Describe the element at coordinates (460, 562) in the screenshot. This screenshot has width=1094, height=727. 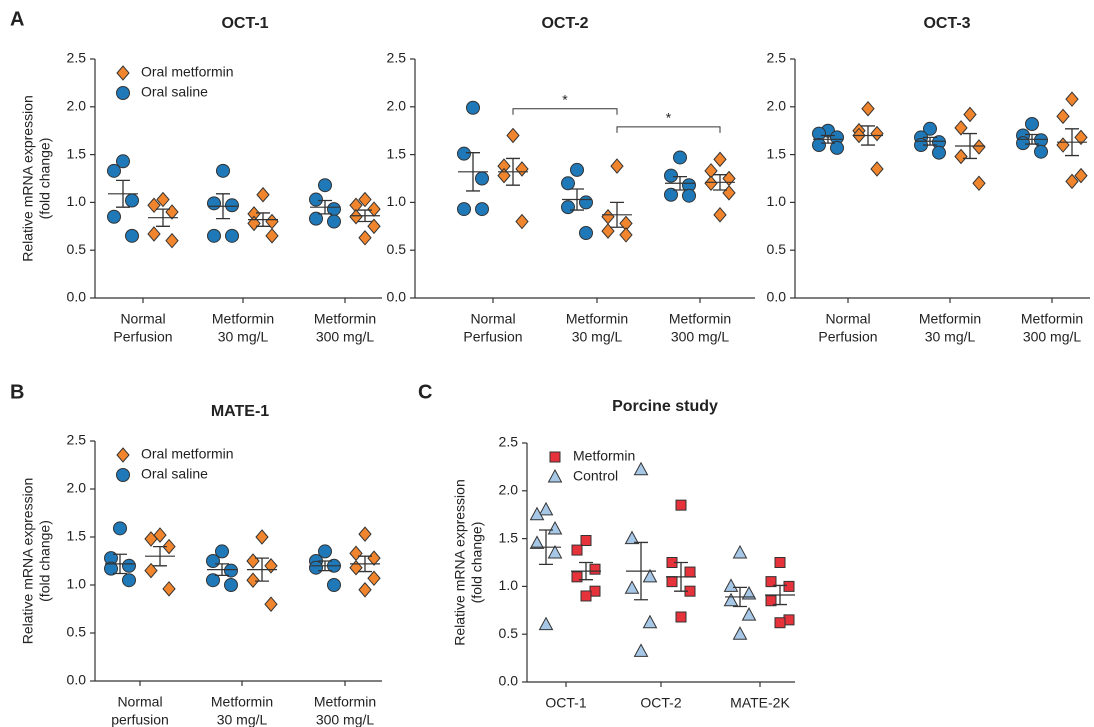
I see `y-axis-label: Relative mRNA expression` at that location.